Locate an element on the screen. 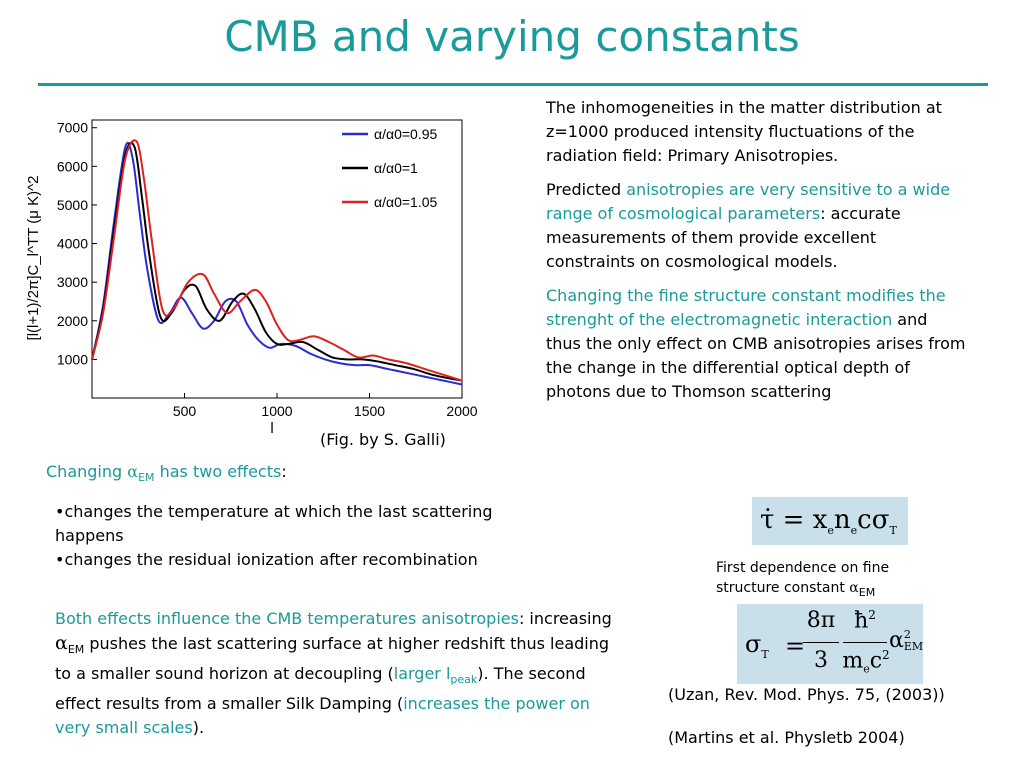 This screenshot has width=1024, height=768. x-tick-label: 2000 is located at coordinates (461, 411).